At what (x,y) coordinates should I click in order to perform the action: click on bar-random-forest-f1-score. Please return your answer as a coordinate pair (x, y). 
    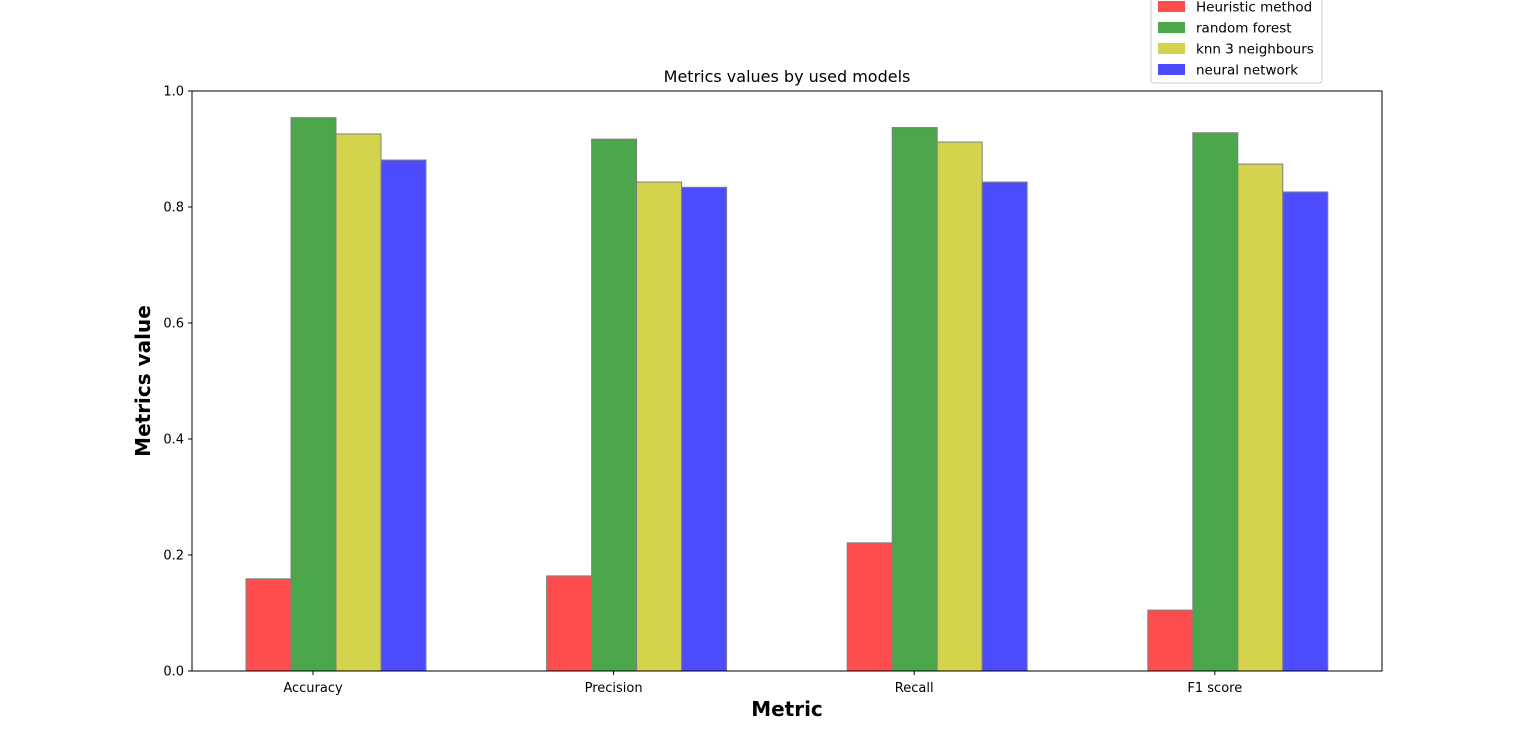
    Looking at the image, I should click on (1215, 402).